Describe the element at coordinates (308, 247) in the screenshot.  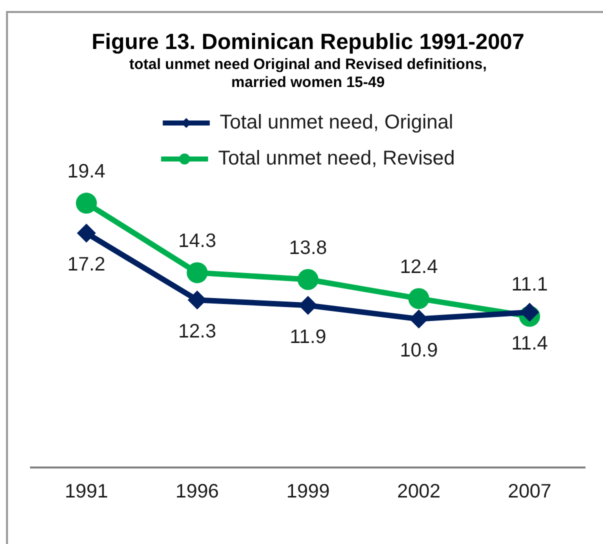
I see `data-label: 13.8` at that location.